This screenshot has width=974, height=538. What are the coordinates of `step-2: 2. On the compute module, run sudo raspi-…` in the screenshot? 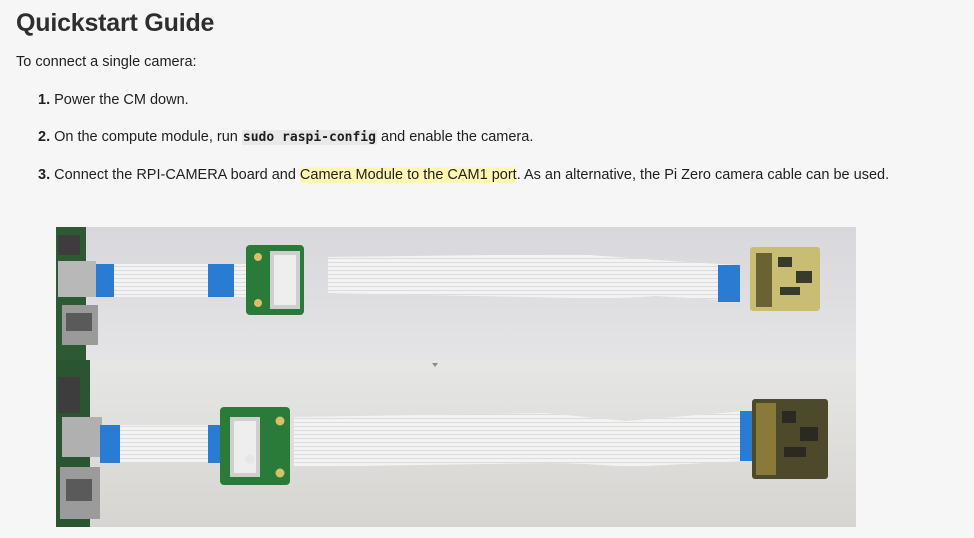 It's located at (285, 137).